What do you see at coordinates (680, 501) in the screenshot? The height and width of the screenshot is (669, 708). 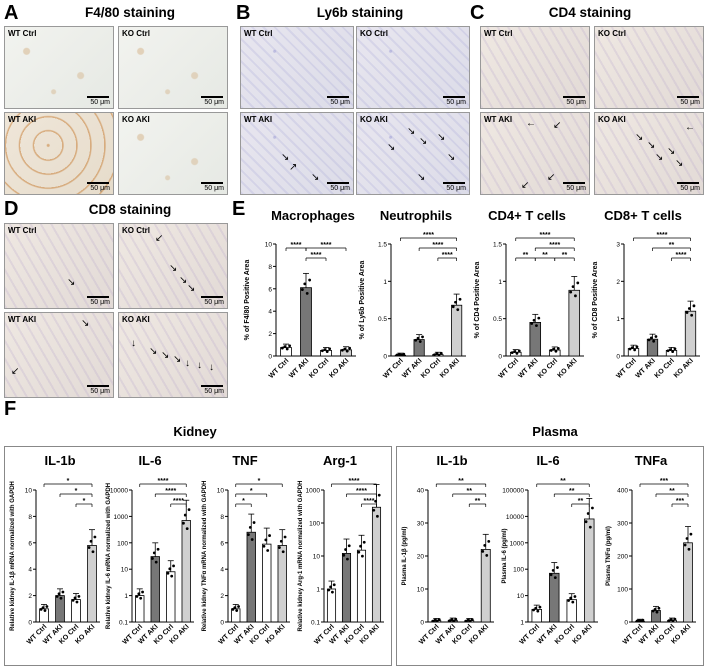 I see `sig-label: ***` at bounding box center [680, 501].